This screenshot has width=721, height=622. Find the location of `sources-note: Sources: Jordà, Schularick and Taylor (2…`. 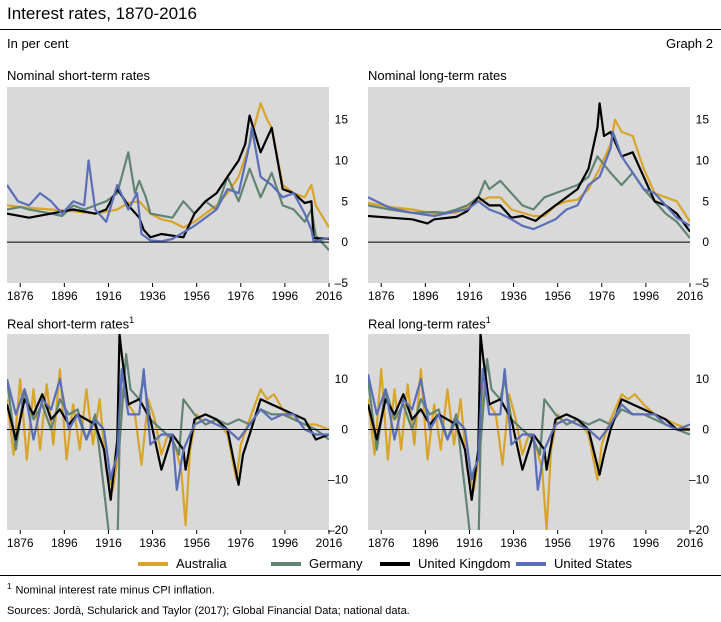

sources-note: Sources: Jordà, Schularick and Taylor (2… is located at coordinates (208, 611).